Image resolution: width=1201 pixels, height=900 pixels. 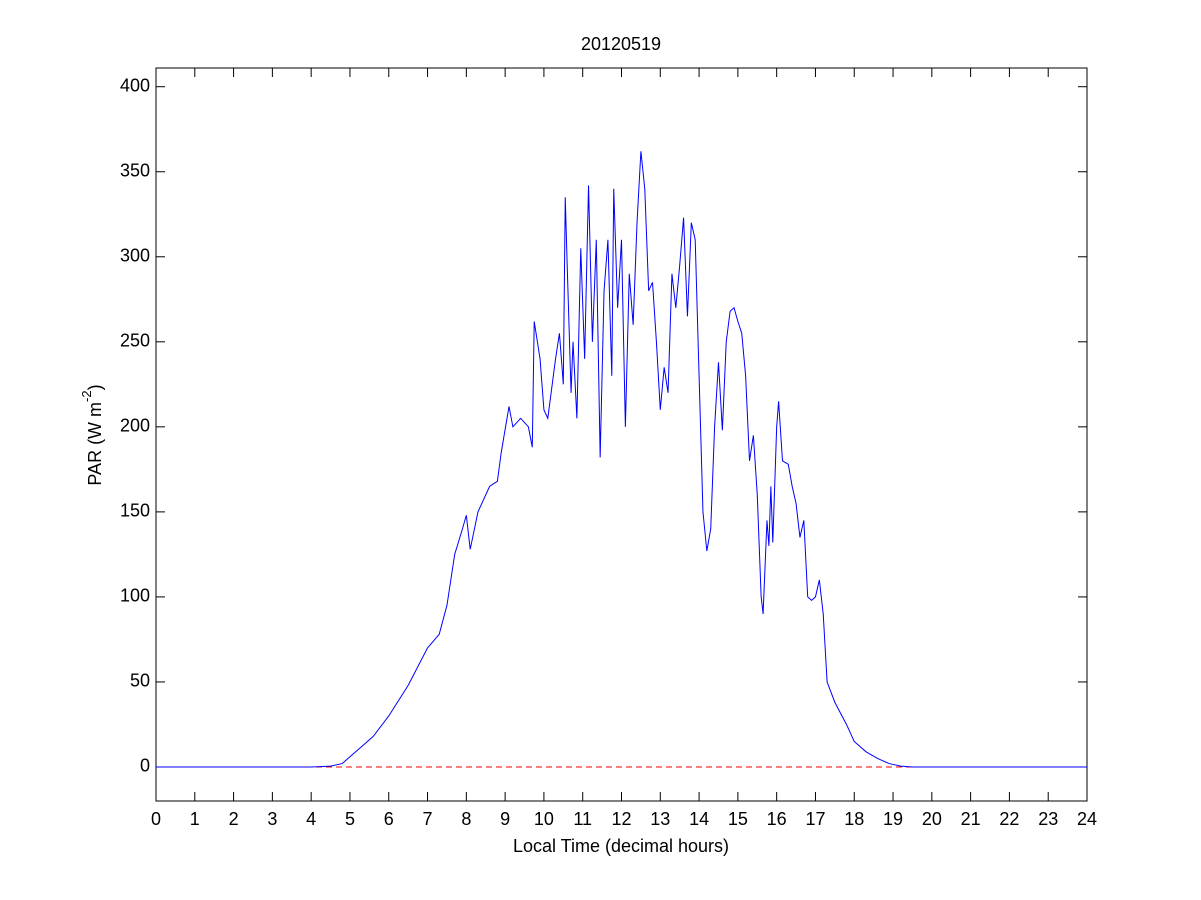 I want to click on x-tick-label: 20, so click(x=932, y=819).